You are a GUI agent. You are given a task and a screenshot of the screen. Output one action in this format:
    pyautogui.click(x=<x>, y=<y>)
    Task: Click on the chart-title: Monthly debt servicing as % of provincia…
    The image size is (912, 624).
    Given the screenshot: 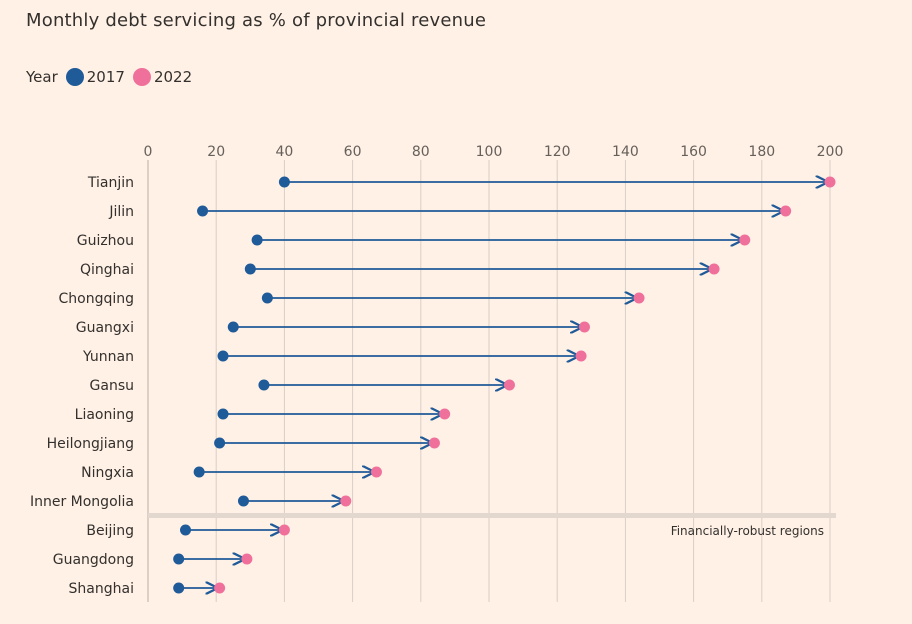 What is the action you would take?
    pyautogui.click(x=256, y=20)
    